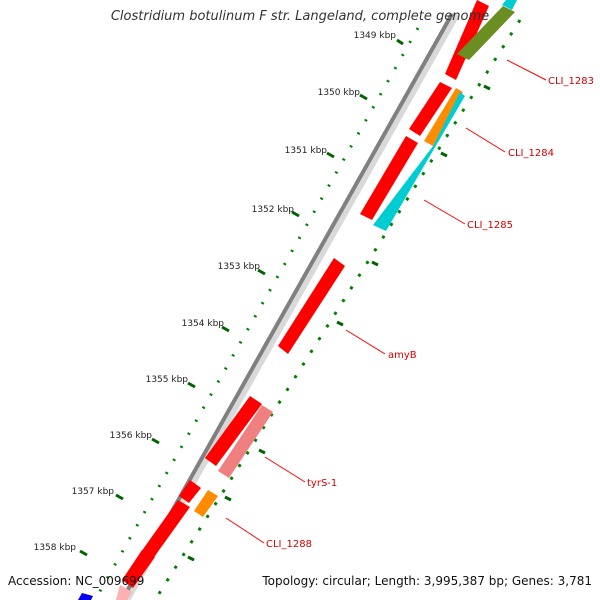 The height and width of the screenshot is (600, 600). Describe the element at coordinates (509, 5) in the screenshot. I see `cds-feature-teal` at that location.